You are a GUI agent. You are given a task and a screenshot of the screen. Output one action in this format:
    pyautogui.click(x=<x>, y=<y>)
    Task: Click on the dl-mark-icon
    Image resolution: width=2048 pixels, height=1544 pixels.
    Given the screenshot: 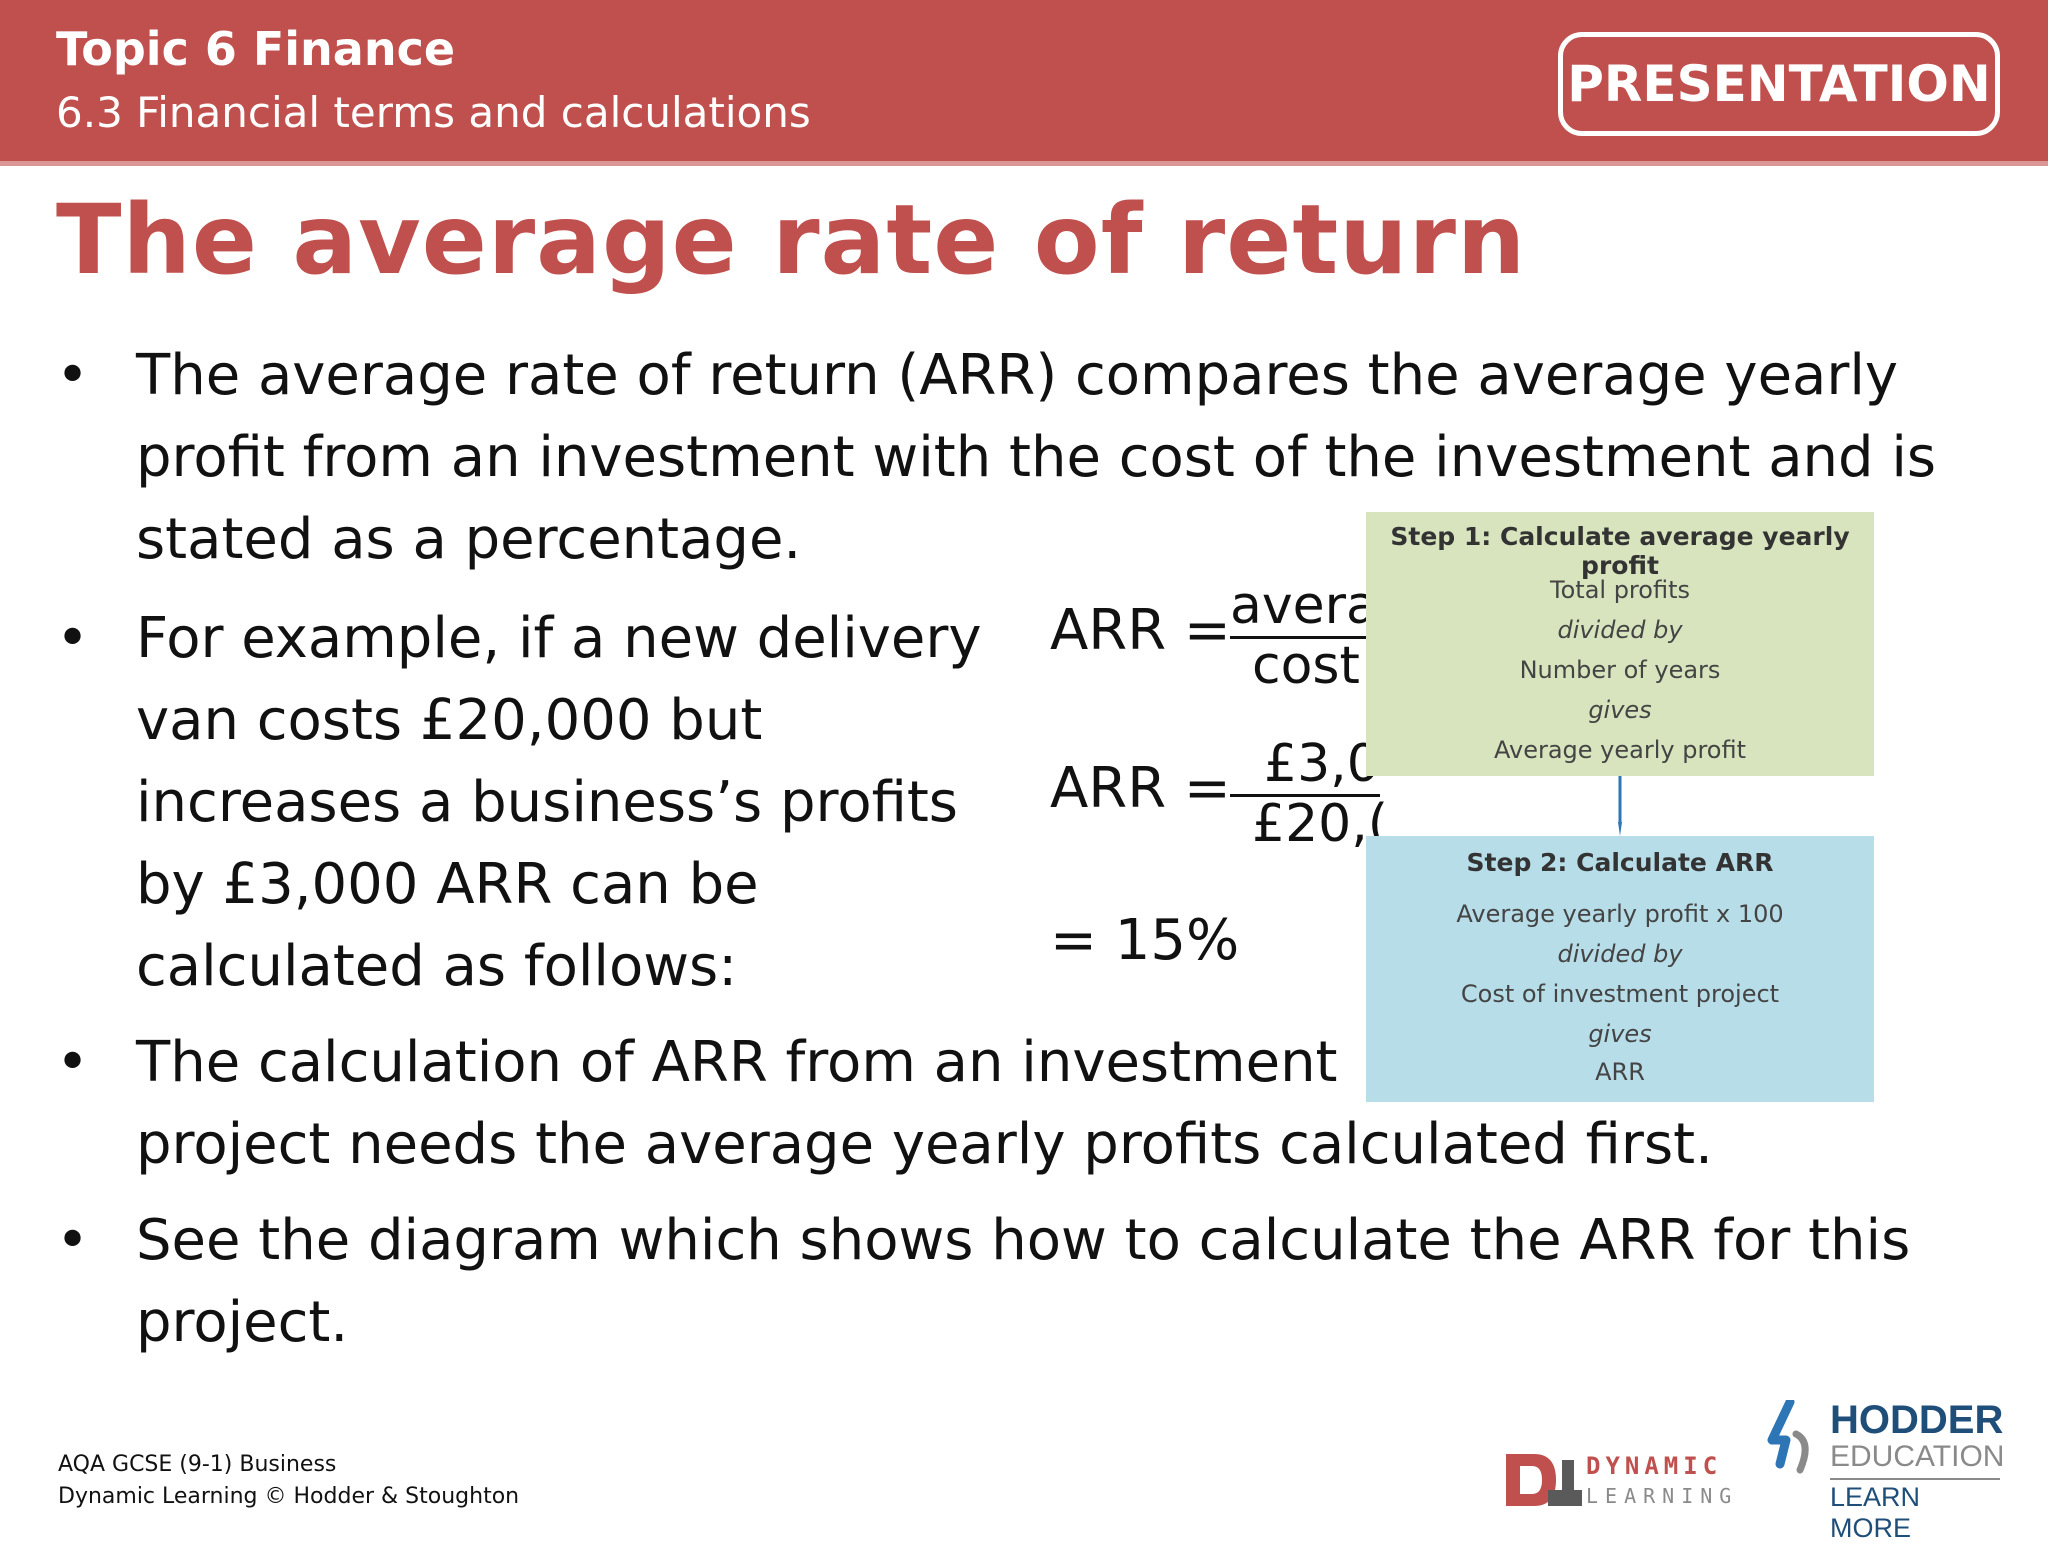 What is the action you would take?
    pyautogui.click(x=1544, y=1480)
    